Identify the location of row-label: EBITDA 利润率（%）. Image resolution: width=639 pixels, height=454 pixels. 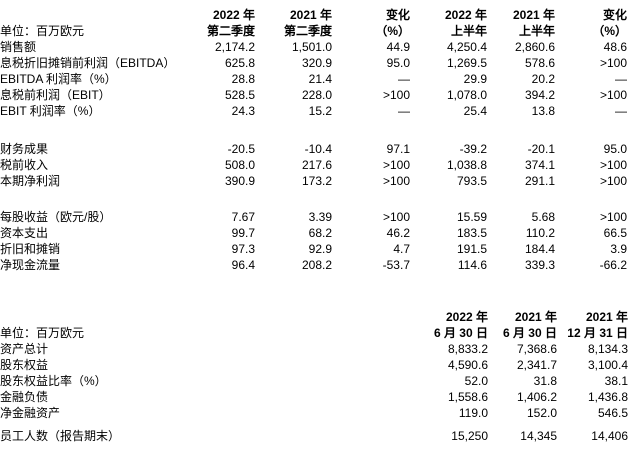
(58, 79).